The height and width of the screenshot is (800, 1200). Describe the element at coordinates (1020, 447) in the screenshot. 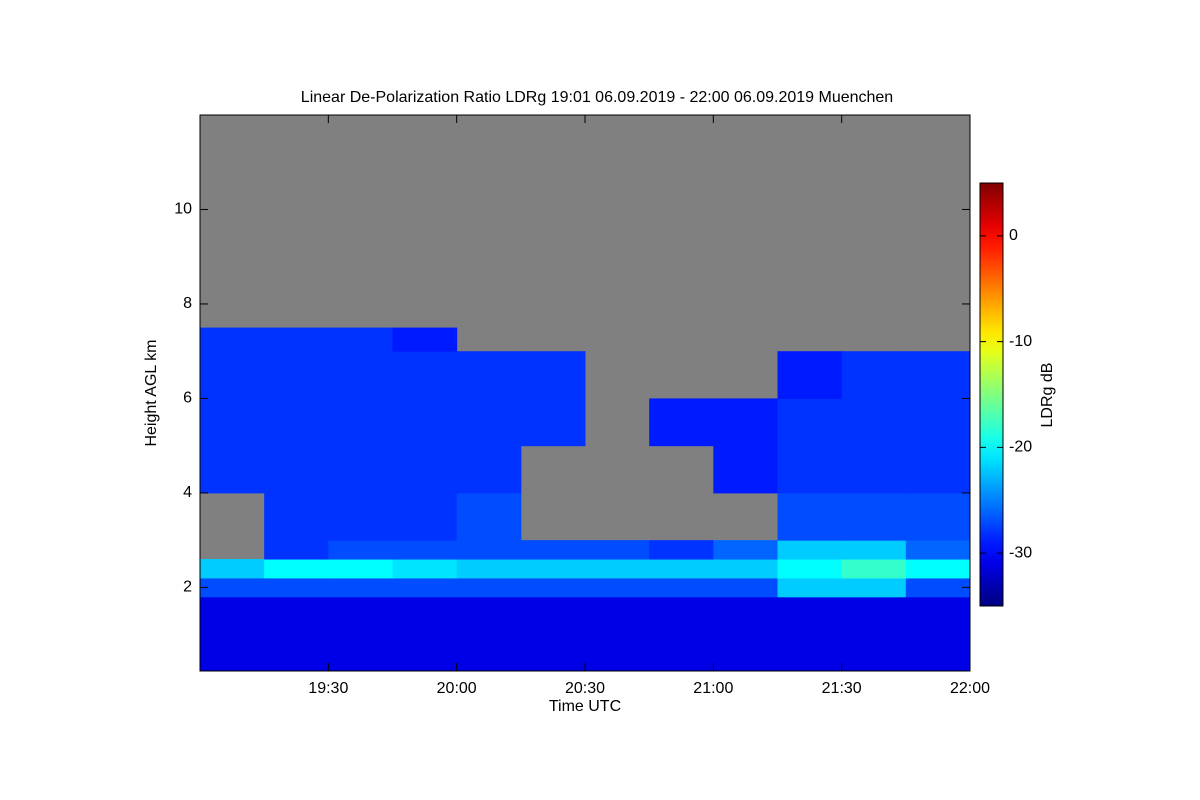

I see `colorbar-tick-label: -20` at that location.